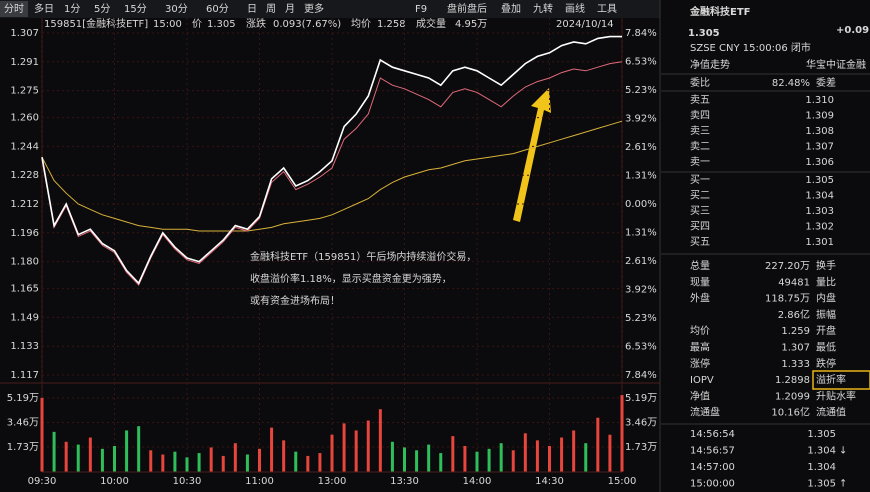 This screenshot has height=492, width=870. What do you see at coordinates (197, 24) in the screenshot?
I see `info-price-label: 价` at bounding box center [197, 24].